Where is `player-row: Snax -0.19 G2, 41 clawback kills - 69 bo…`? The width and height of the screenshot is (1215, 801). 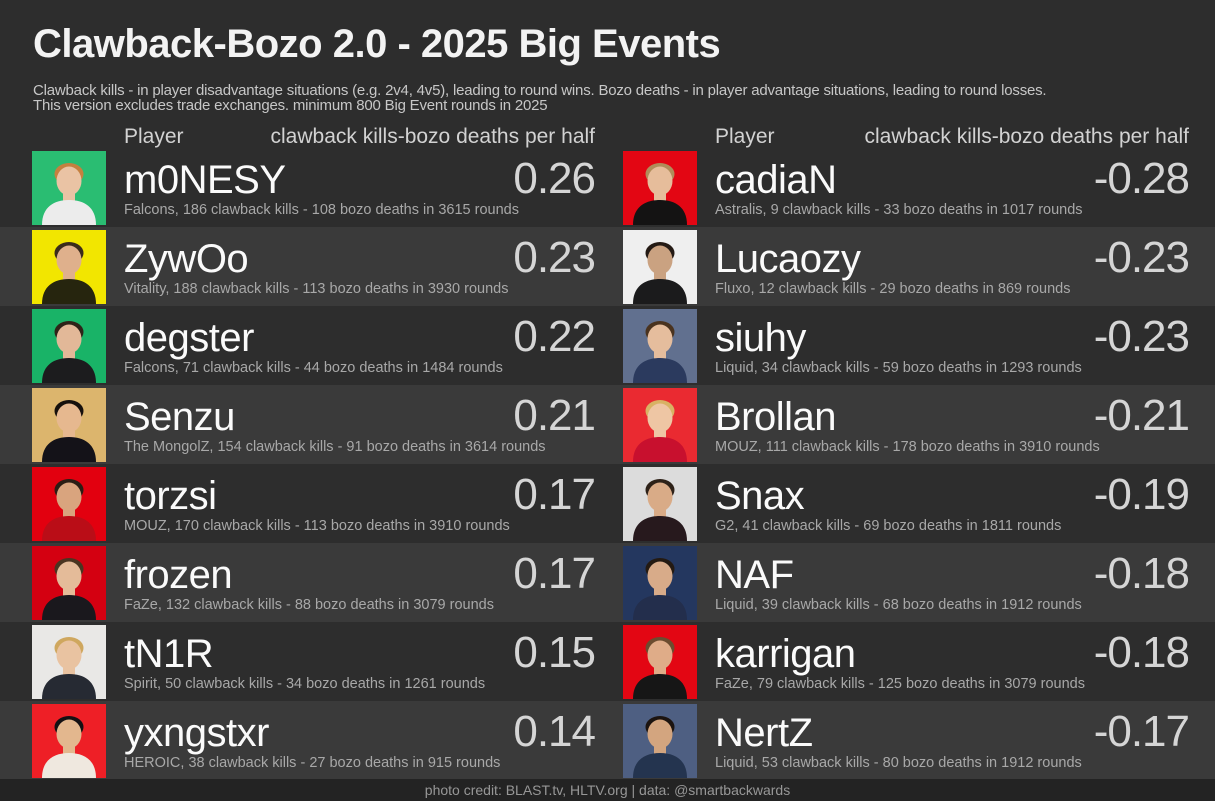
player-row: Snax -0.19 G2, 41 clawback kills - 69 bo… is located at coordinates (911, 503).